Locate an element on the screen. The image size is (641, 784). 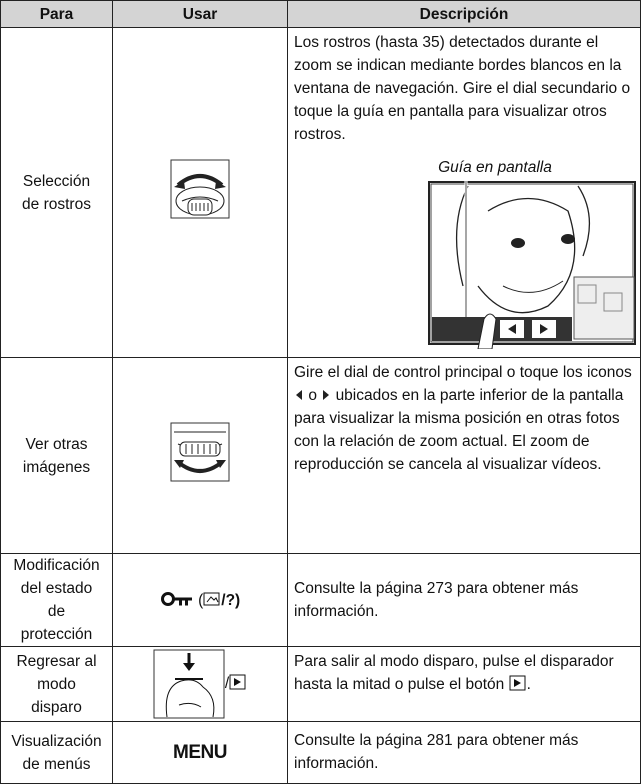
left-icon is located at coordinates (299, 395).